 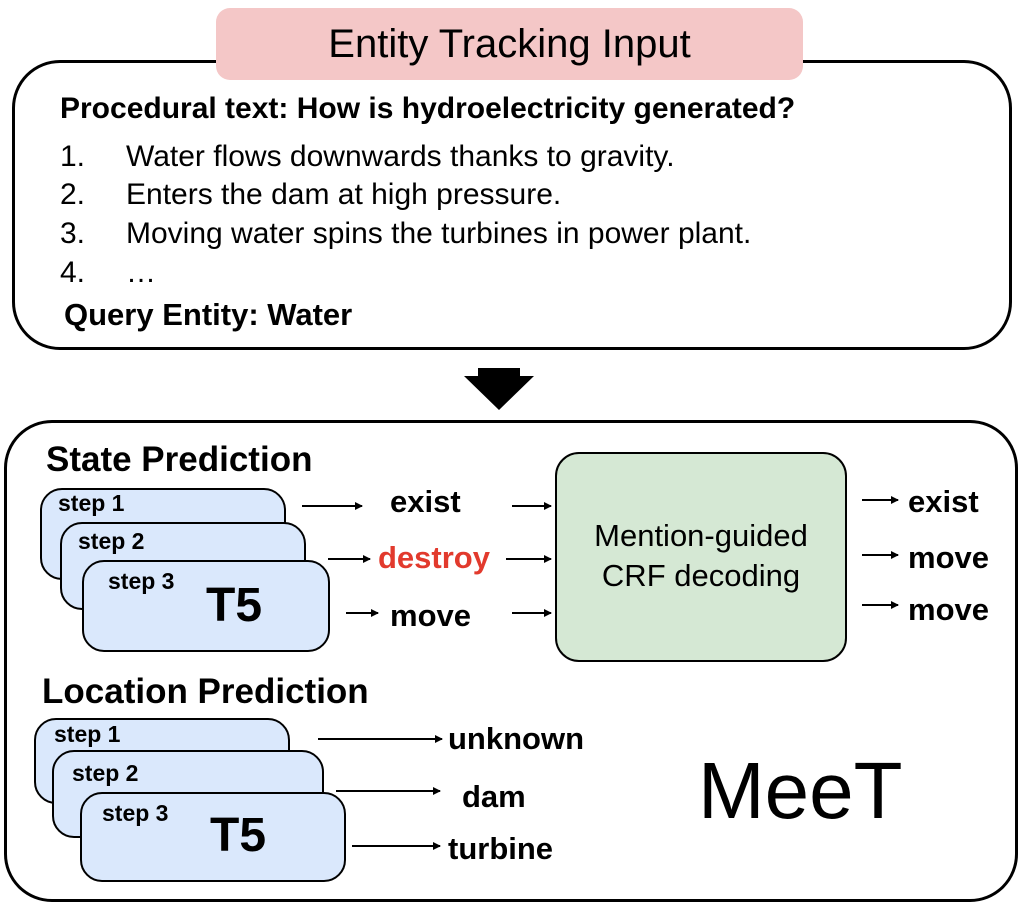 I want to click on location-t5-label: T5, so click(x=238, y=835).